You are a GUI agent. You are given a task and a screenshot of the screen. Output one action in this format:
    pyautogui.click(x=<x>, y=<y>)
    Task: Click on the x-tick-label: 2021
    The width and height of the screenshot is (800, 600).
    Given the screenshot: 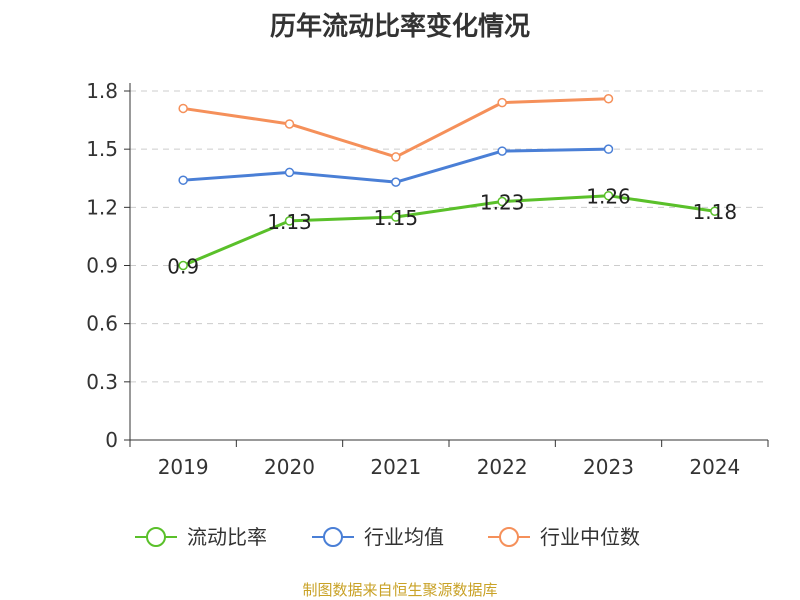 What is the action you would take?
    pyautogui.click(x=395, y=467)
    